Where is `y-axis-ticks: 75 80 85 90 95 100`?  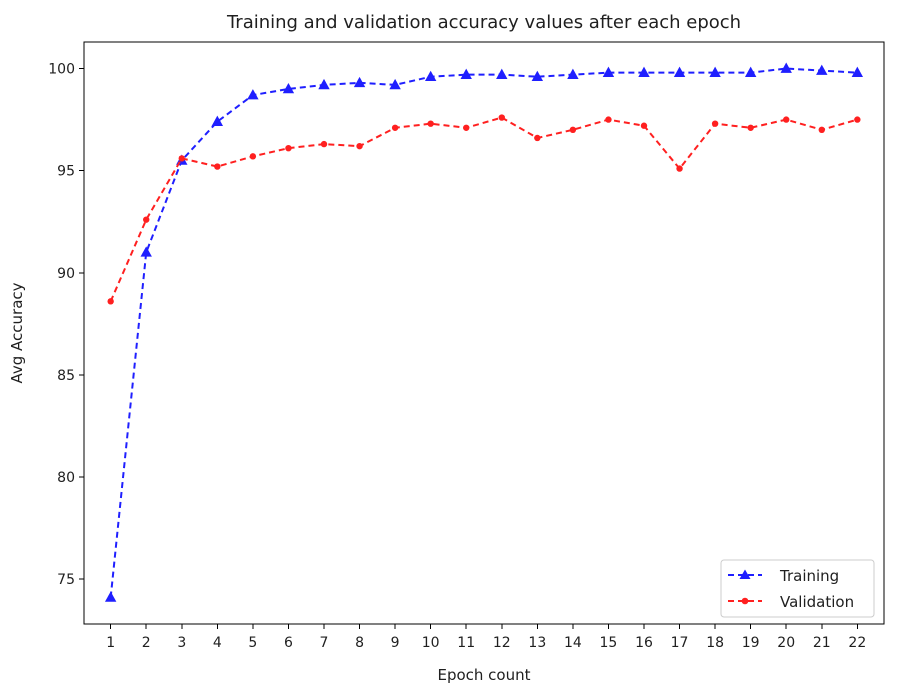 y-axis-ticks: 75 80 85 90 95 100 is located at coordinates (66, 325).